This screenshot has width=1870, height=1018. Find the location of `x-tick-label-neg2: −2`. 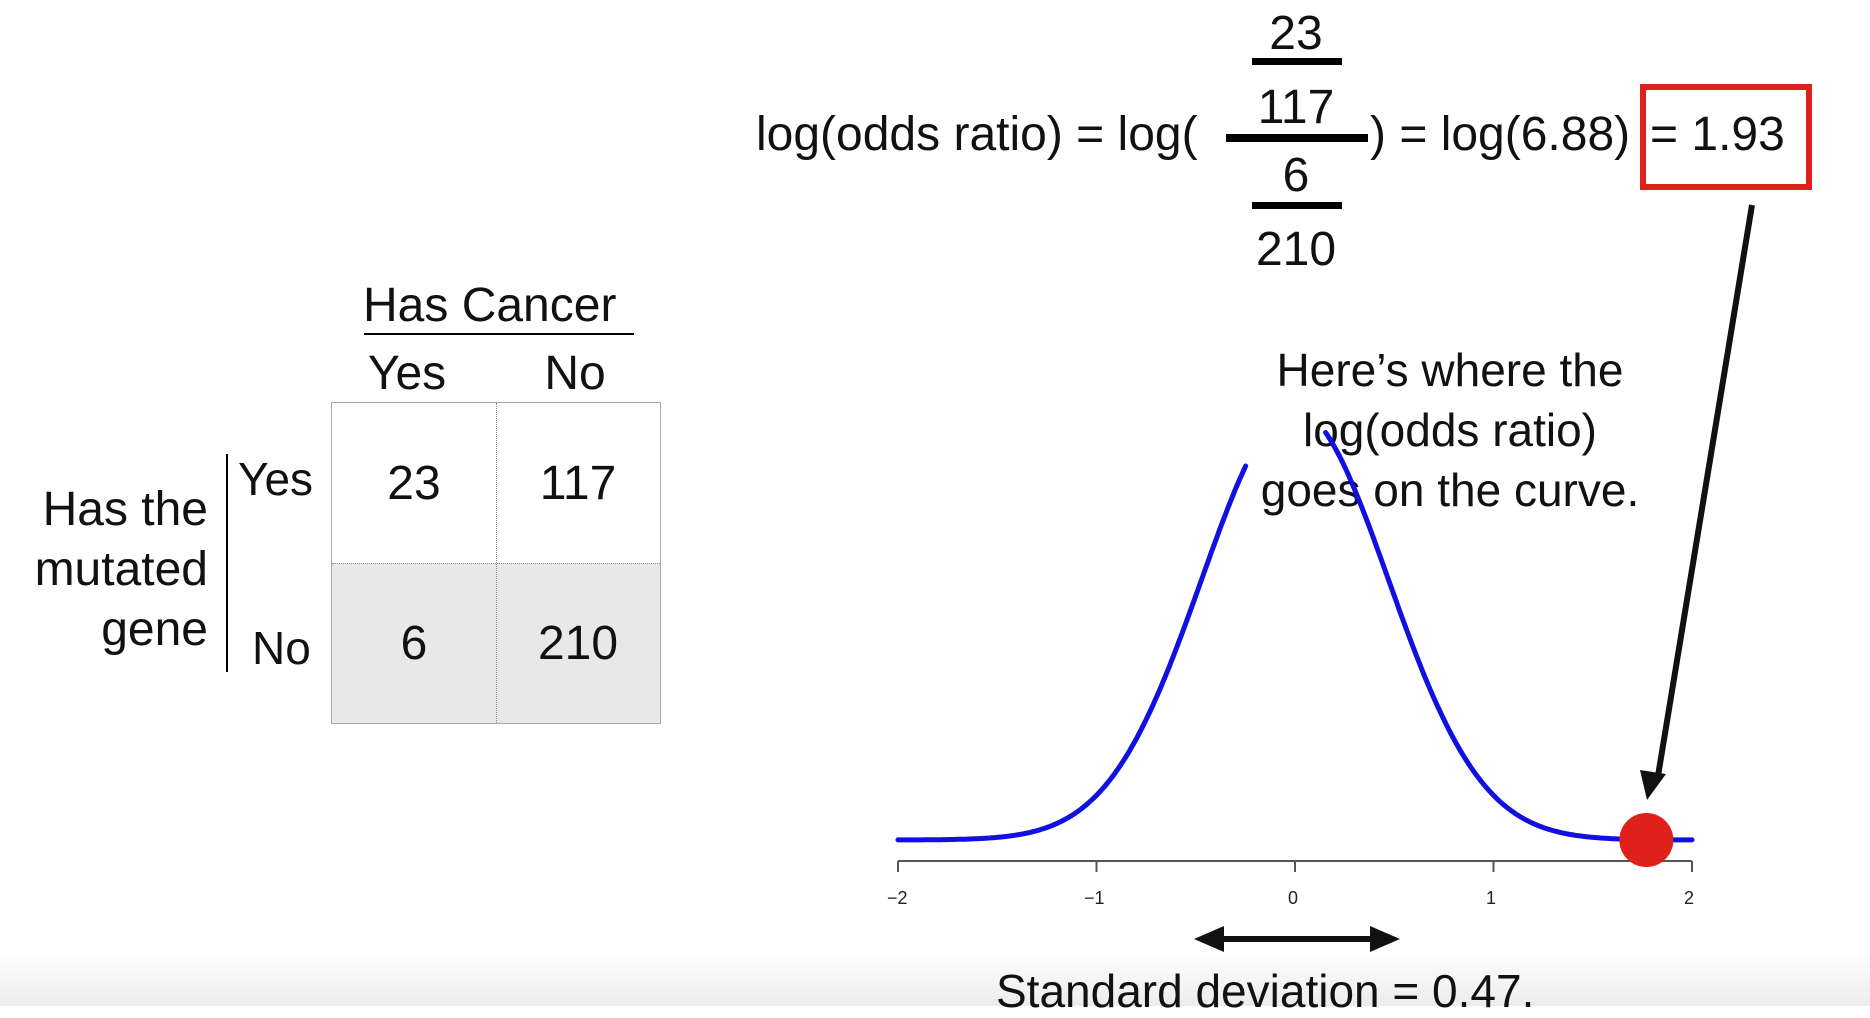

x-tick-label-neg2: −2 is located at coordinates (897, 898).